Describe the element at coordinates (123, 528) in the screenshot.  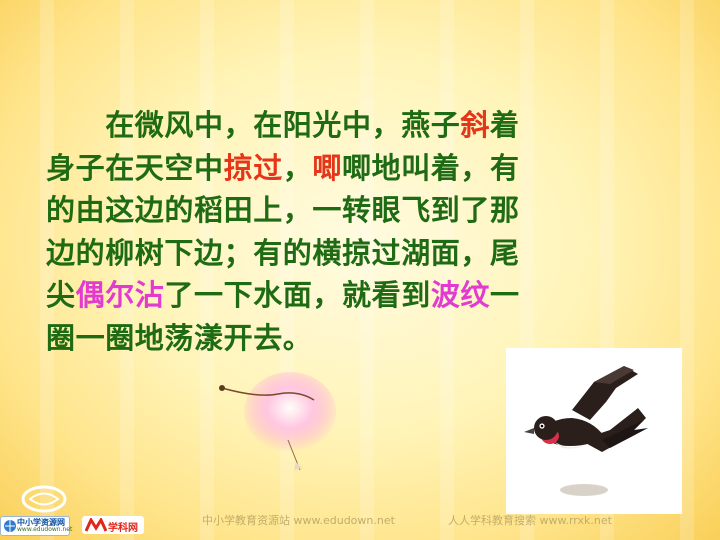
I see `badge-title: 学科网` at that location.